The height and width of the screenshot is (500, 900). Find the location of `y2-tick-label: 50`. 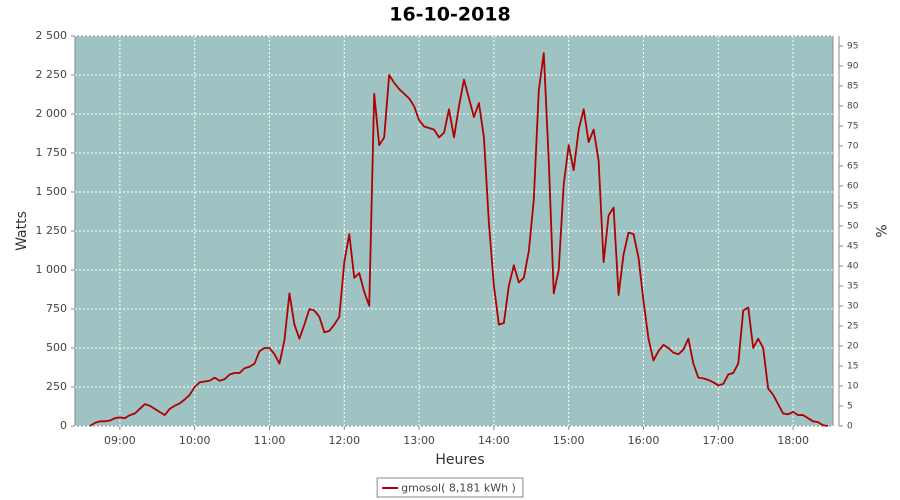

y2-tick-label: 50 is located at coordinates (853, 227).